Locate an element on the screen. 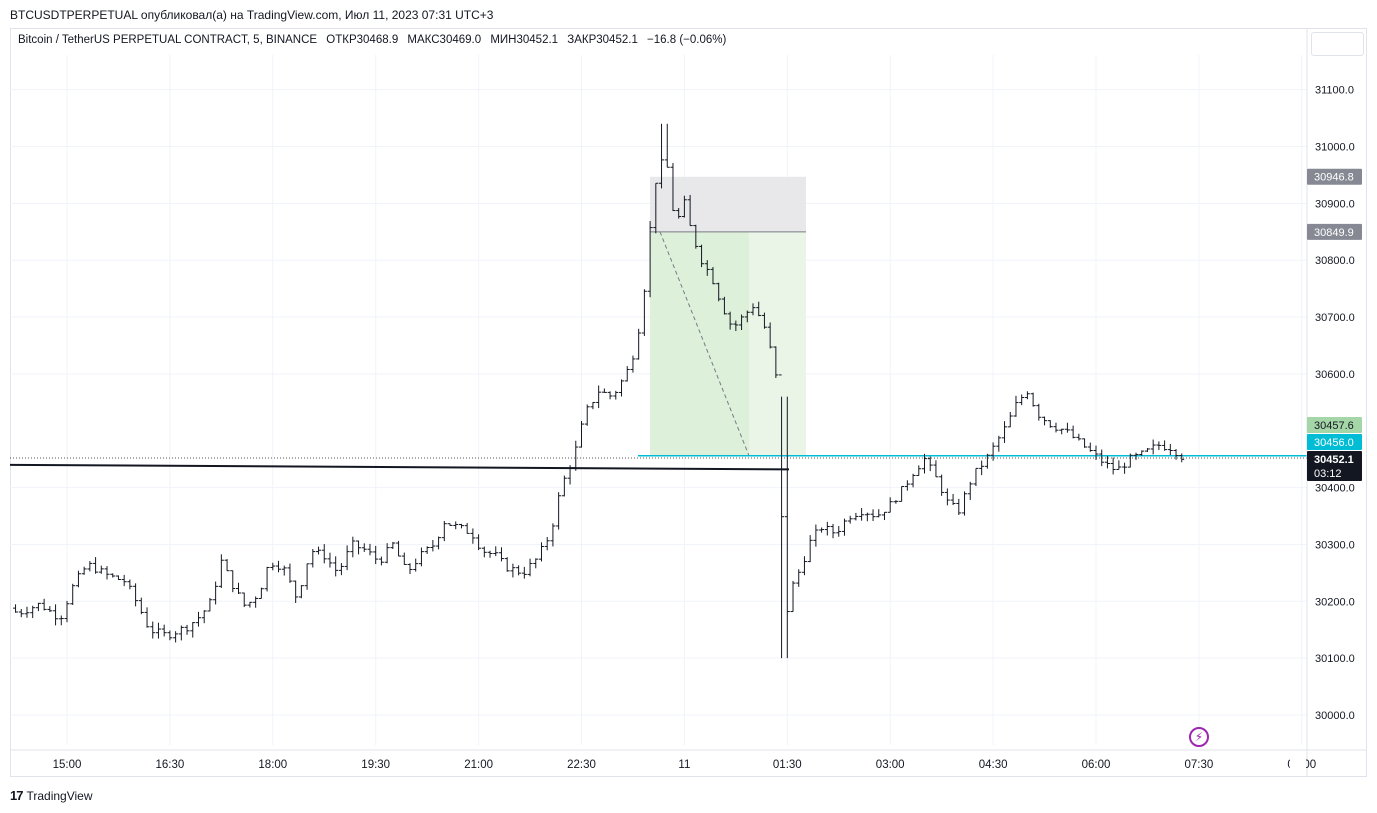  y-tick-label: 30700.0 is located at coordinates (1335, 318).